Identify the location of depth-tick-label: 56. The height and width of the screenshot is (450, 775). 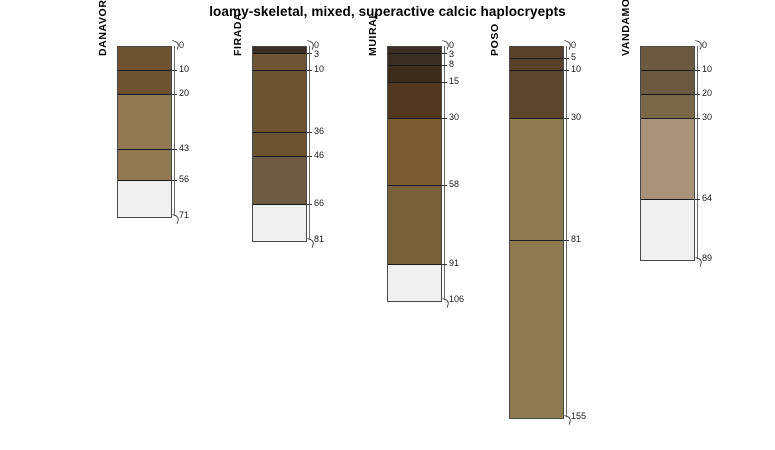
(184, 179).